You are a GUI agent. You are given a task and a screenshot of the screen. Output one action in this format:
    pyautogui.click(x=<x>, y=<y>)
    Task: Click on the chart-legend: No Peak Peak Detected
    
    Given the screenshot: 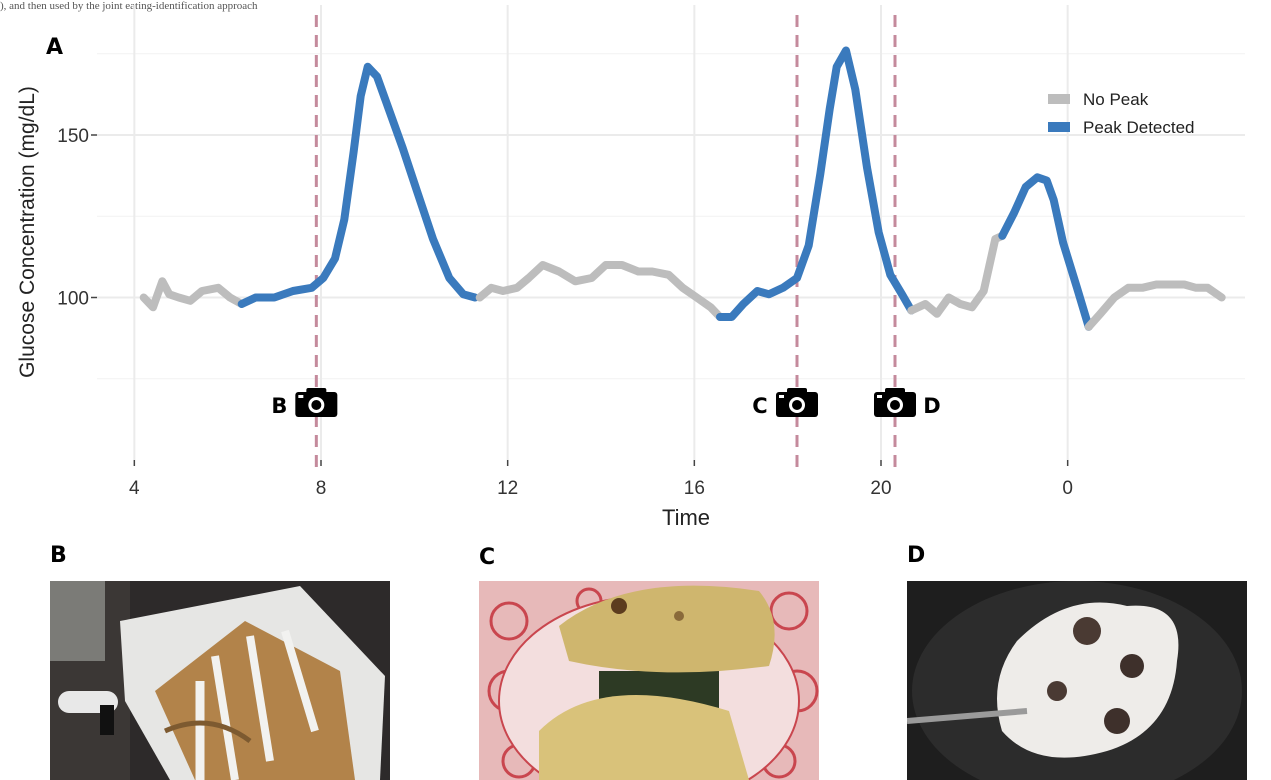 What is the action you would take?
    pyautogui.click(x=1121, y=113)
    